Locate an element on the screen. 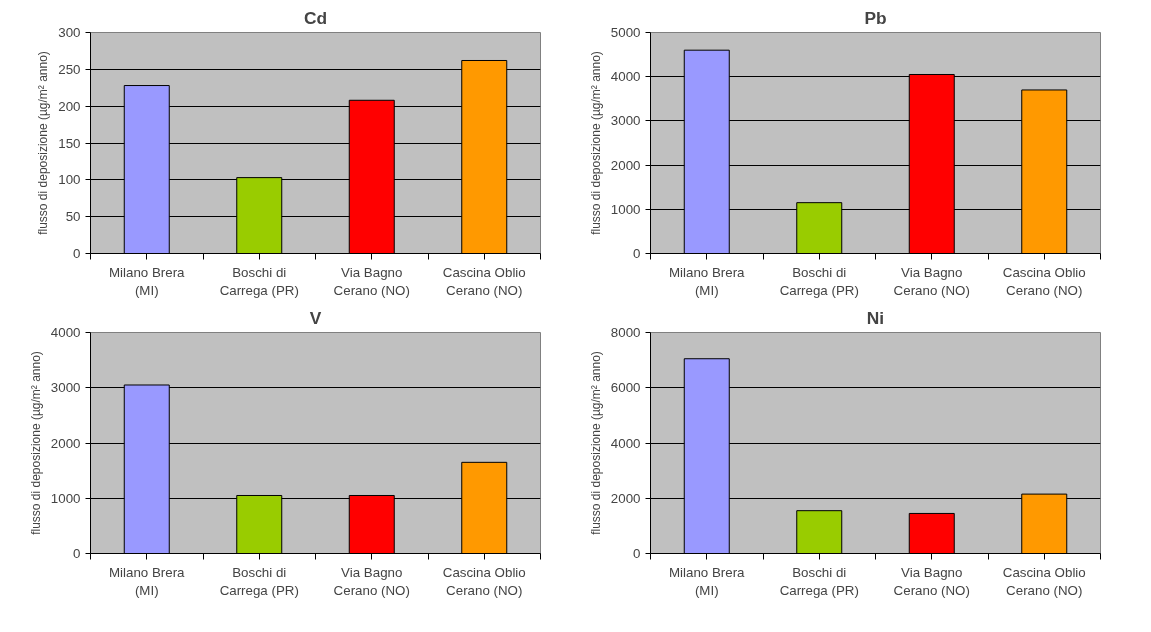  y-tick-label: 300 is located at coordinates (69, 32).